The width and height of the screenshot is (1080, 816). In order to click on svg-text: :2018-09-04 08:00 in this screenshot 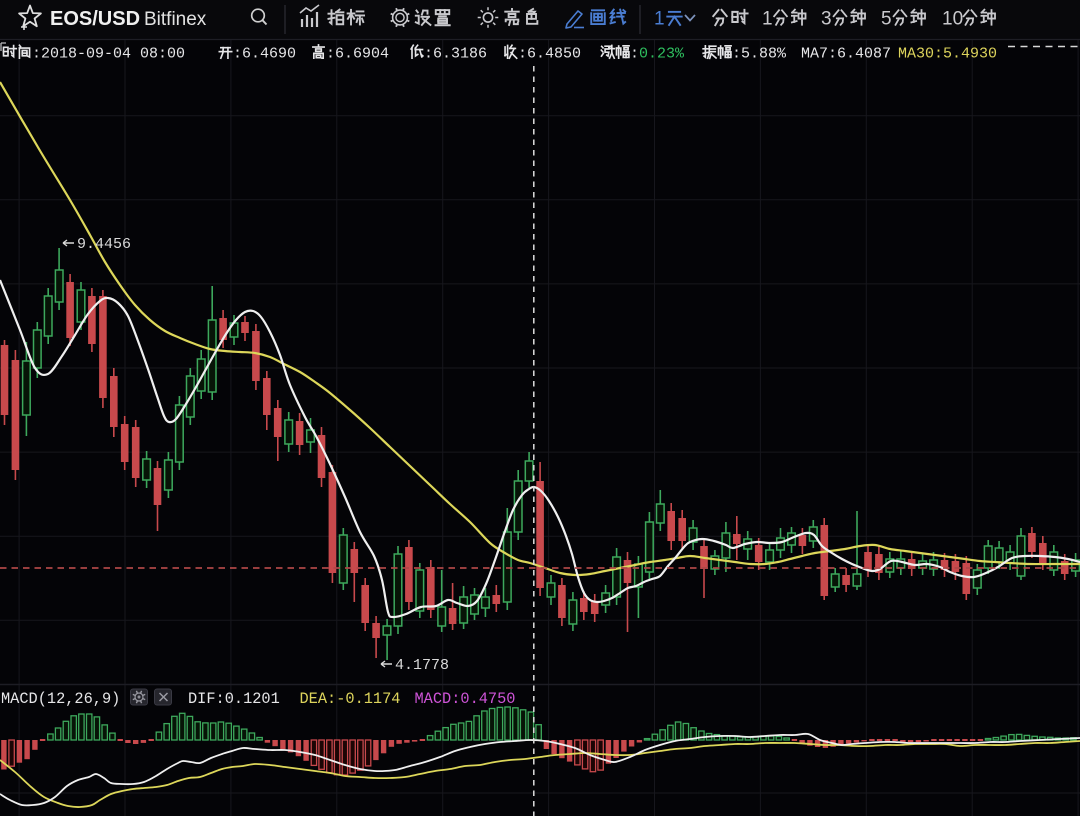, I will do `click(108, 54)`.